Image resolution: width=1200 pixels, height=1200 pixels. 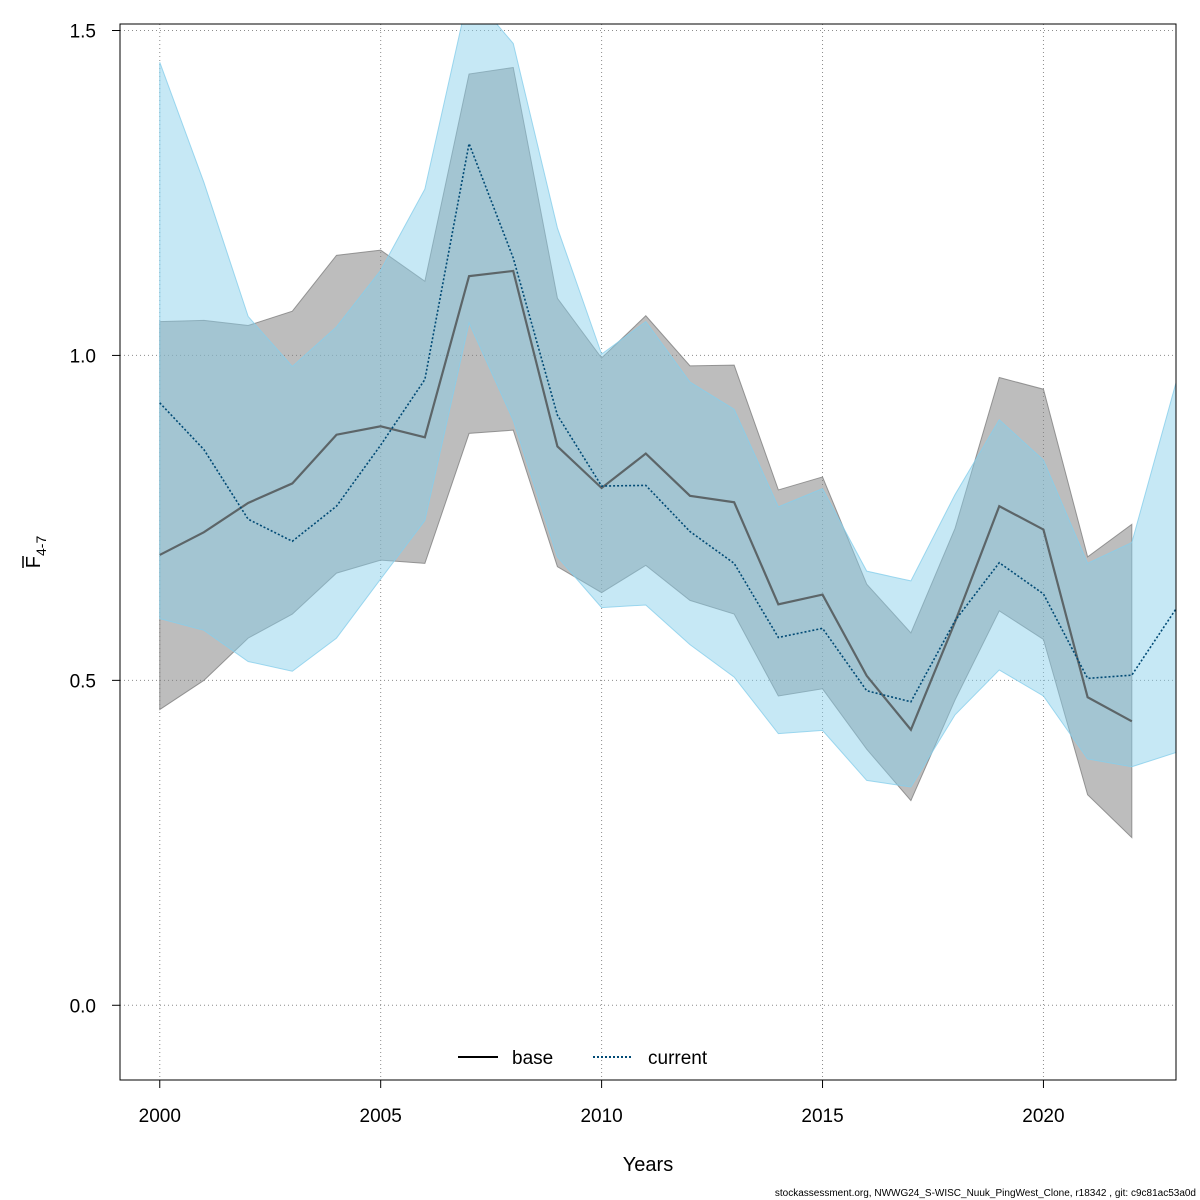 What do you see at coordinates (83, 356) in the screenshot?
I see `y-tick-label: 1.0` at bounding box center [83, 356].